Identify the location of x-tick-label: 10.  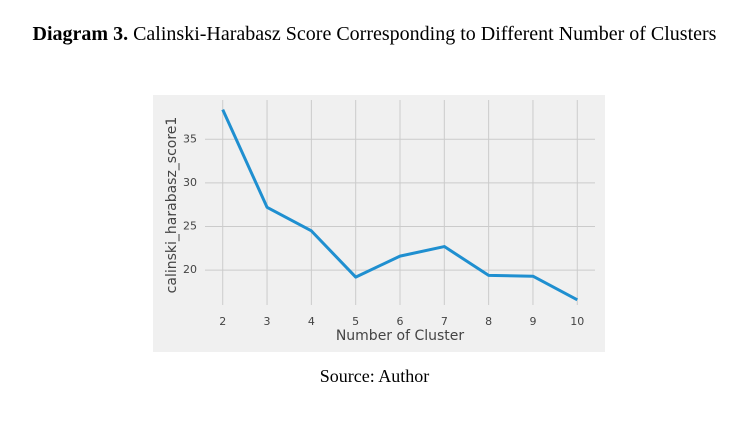
(577, 321).